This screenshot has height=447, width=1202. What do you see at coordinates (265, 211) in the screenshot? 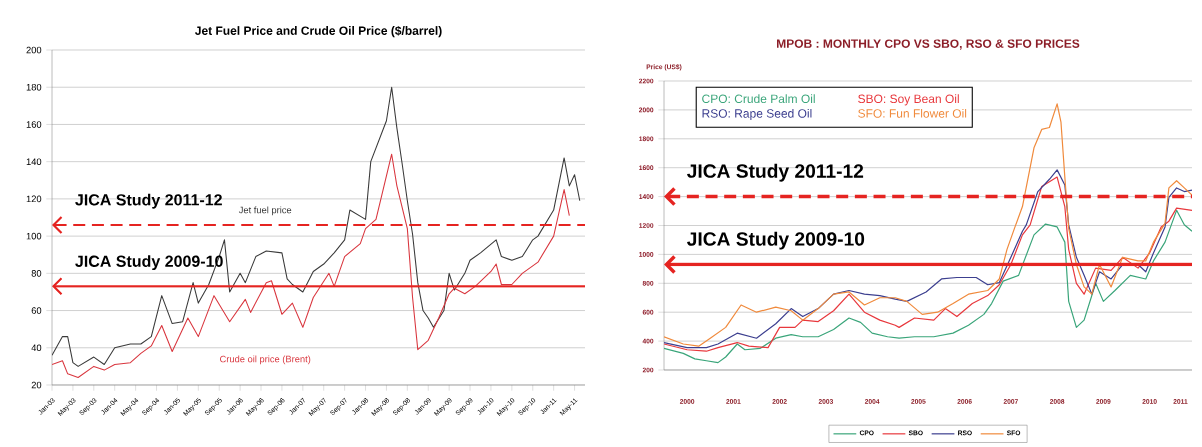
I see `text: Jet fuel price` at bounding box center [265, 211].